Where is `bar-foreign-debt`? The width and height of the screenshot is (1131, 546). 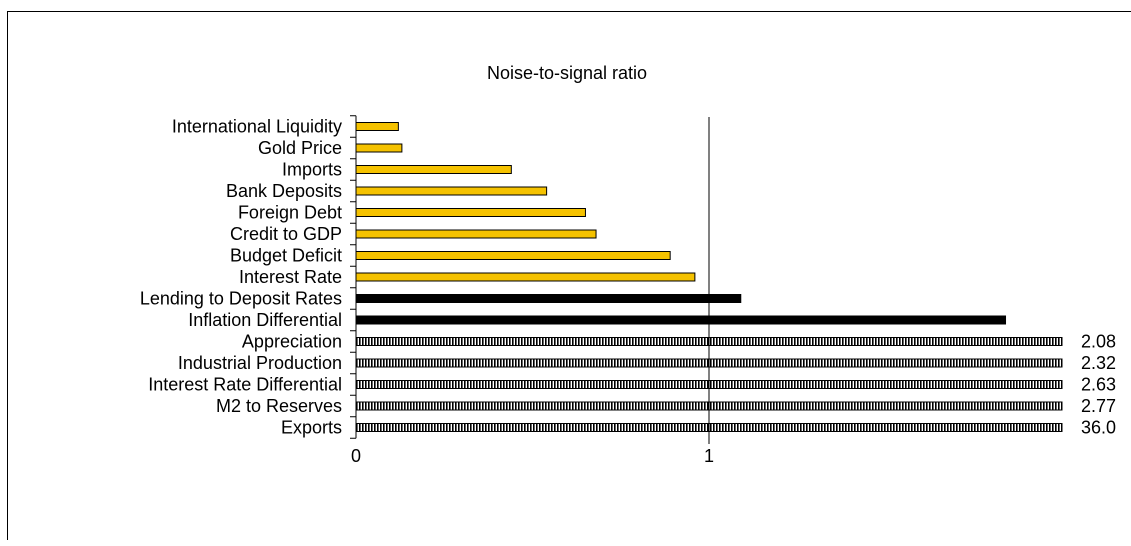
bar-foreign-debt is located at coordinates (470, 212).